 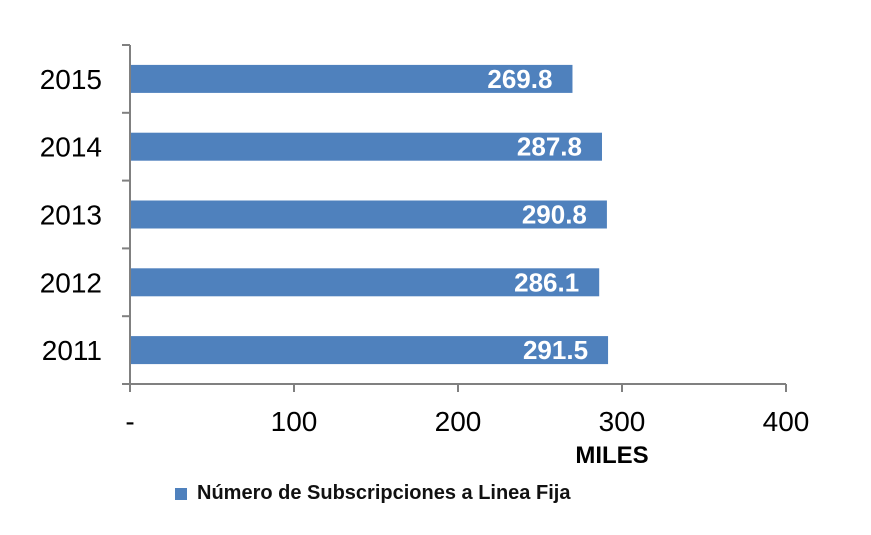 What do you see at coordinates (71, 282) in the screenshot?
I see `y-tick-label: 2012` at bounding box center [71, 282].